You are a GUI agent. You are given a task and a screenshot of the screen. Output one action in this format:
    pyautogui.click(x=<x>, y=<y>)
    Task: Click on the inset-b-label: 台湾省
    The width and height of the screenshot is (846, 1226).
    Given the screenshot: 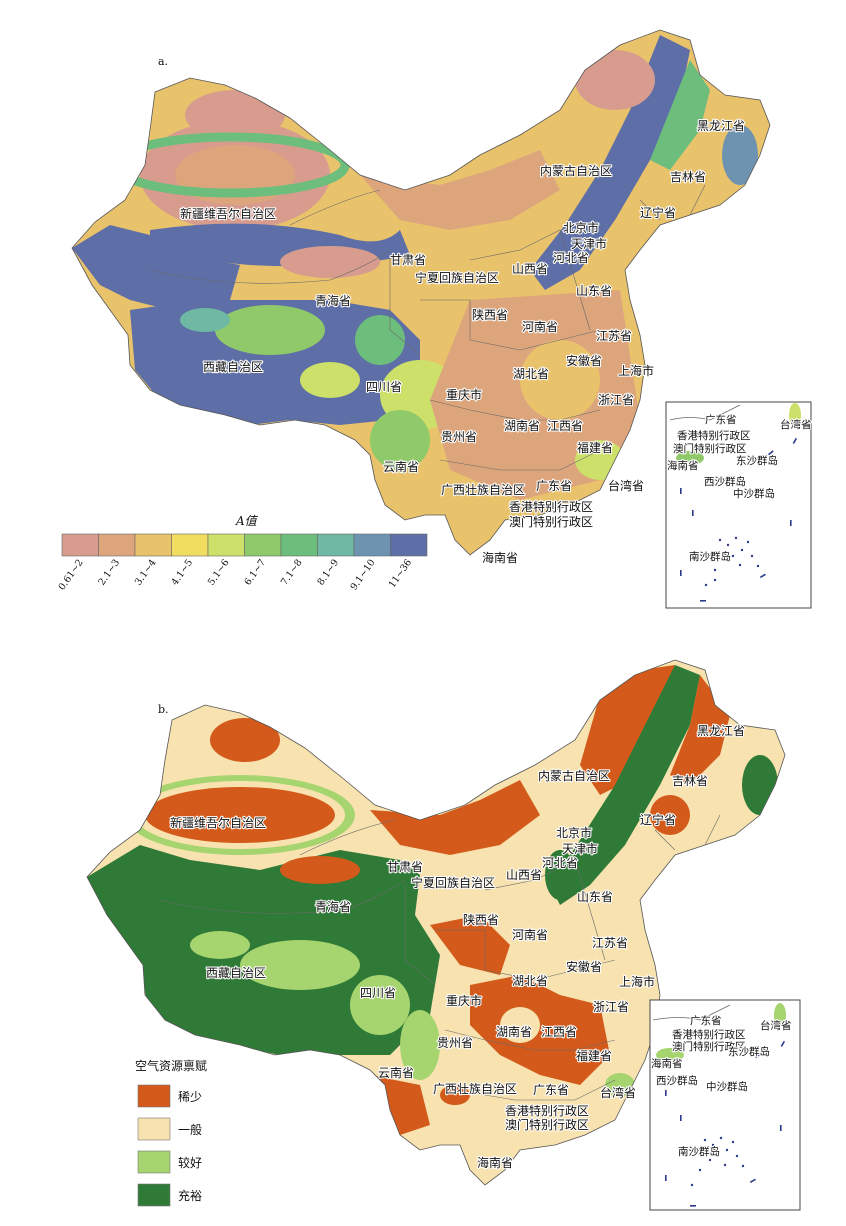 What is the action you would take?
    pyautogui.click(x=776, y=1025)
    